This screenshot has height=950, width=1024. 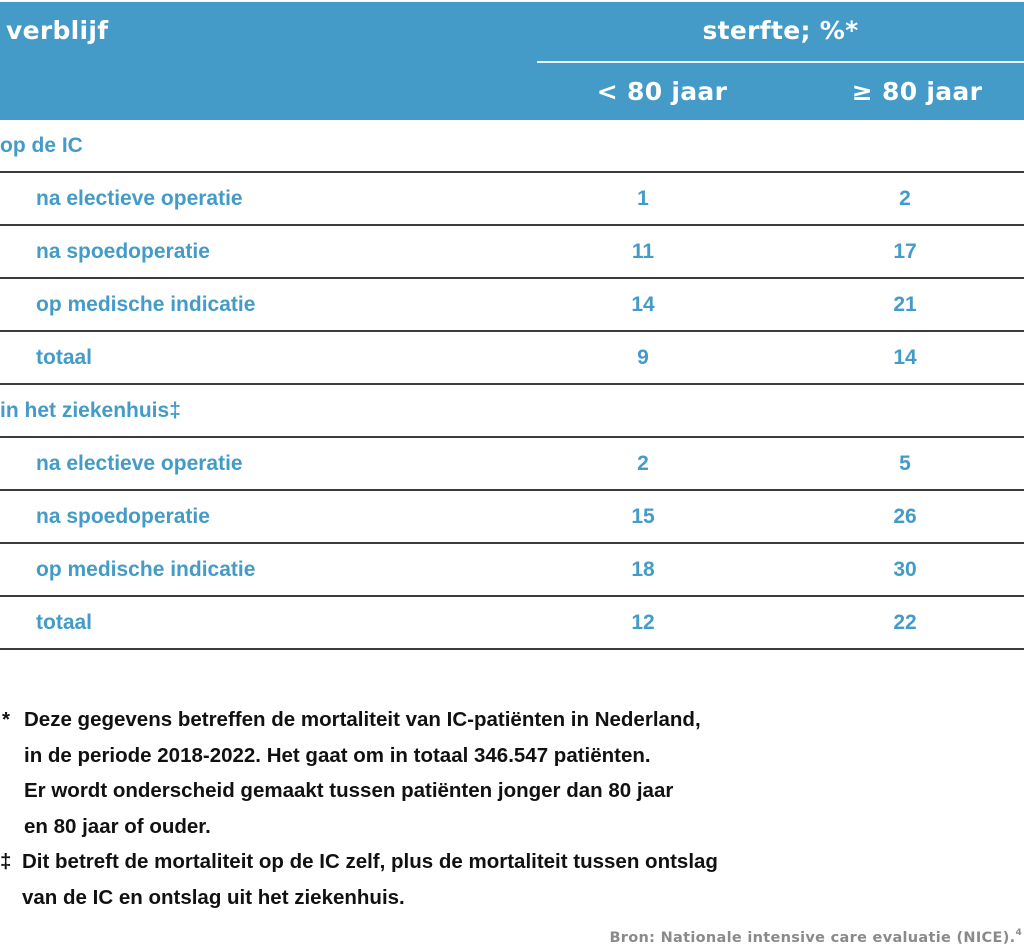 I want to click on value-under-80: 11, so click(x=643, y=251).